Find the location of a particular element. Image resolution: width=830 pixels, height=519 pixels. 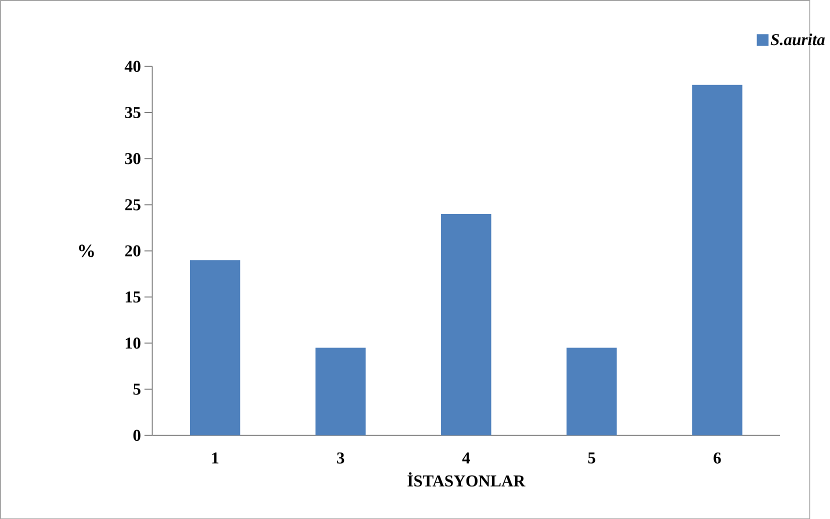

x-tick-label: 3 is located at coordinates (340, 458).